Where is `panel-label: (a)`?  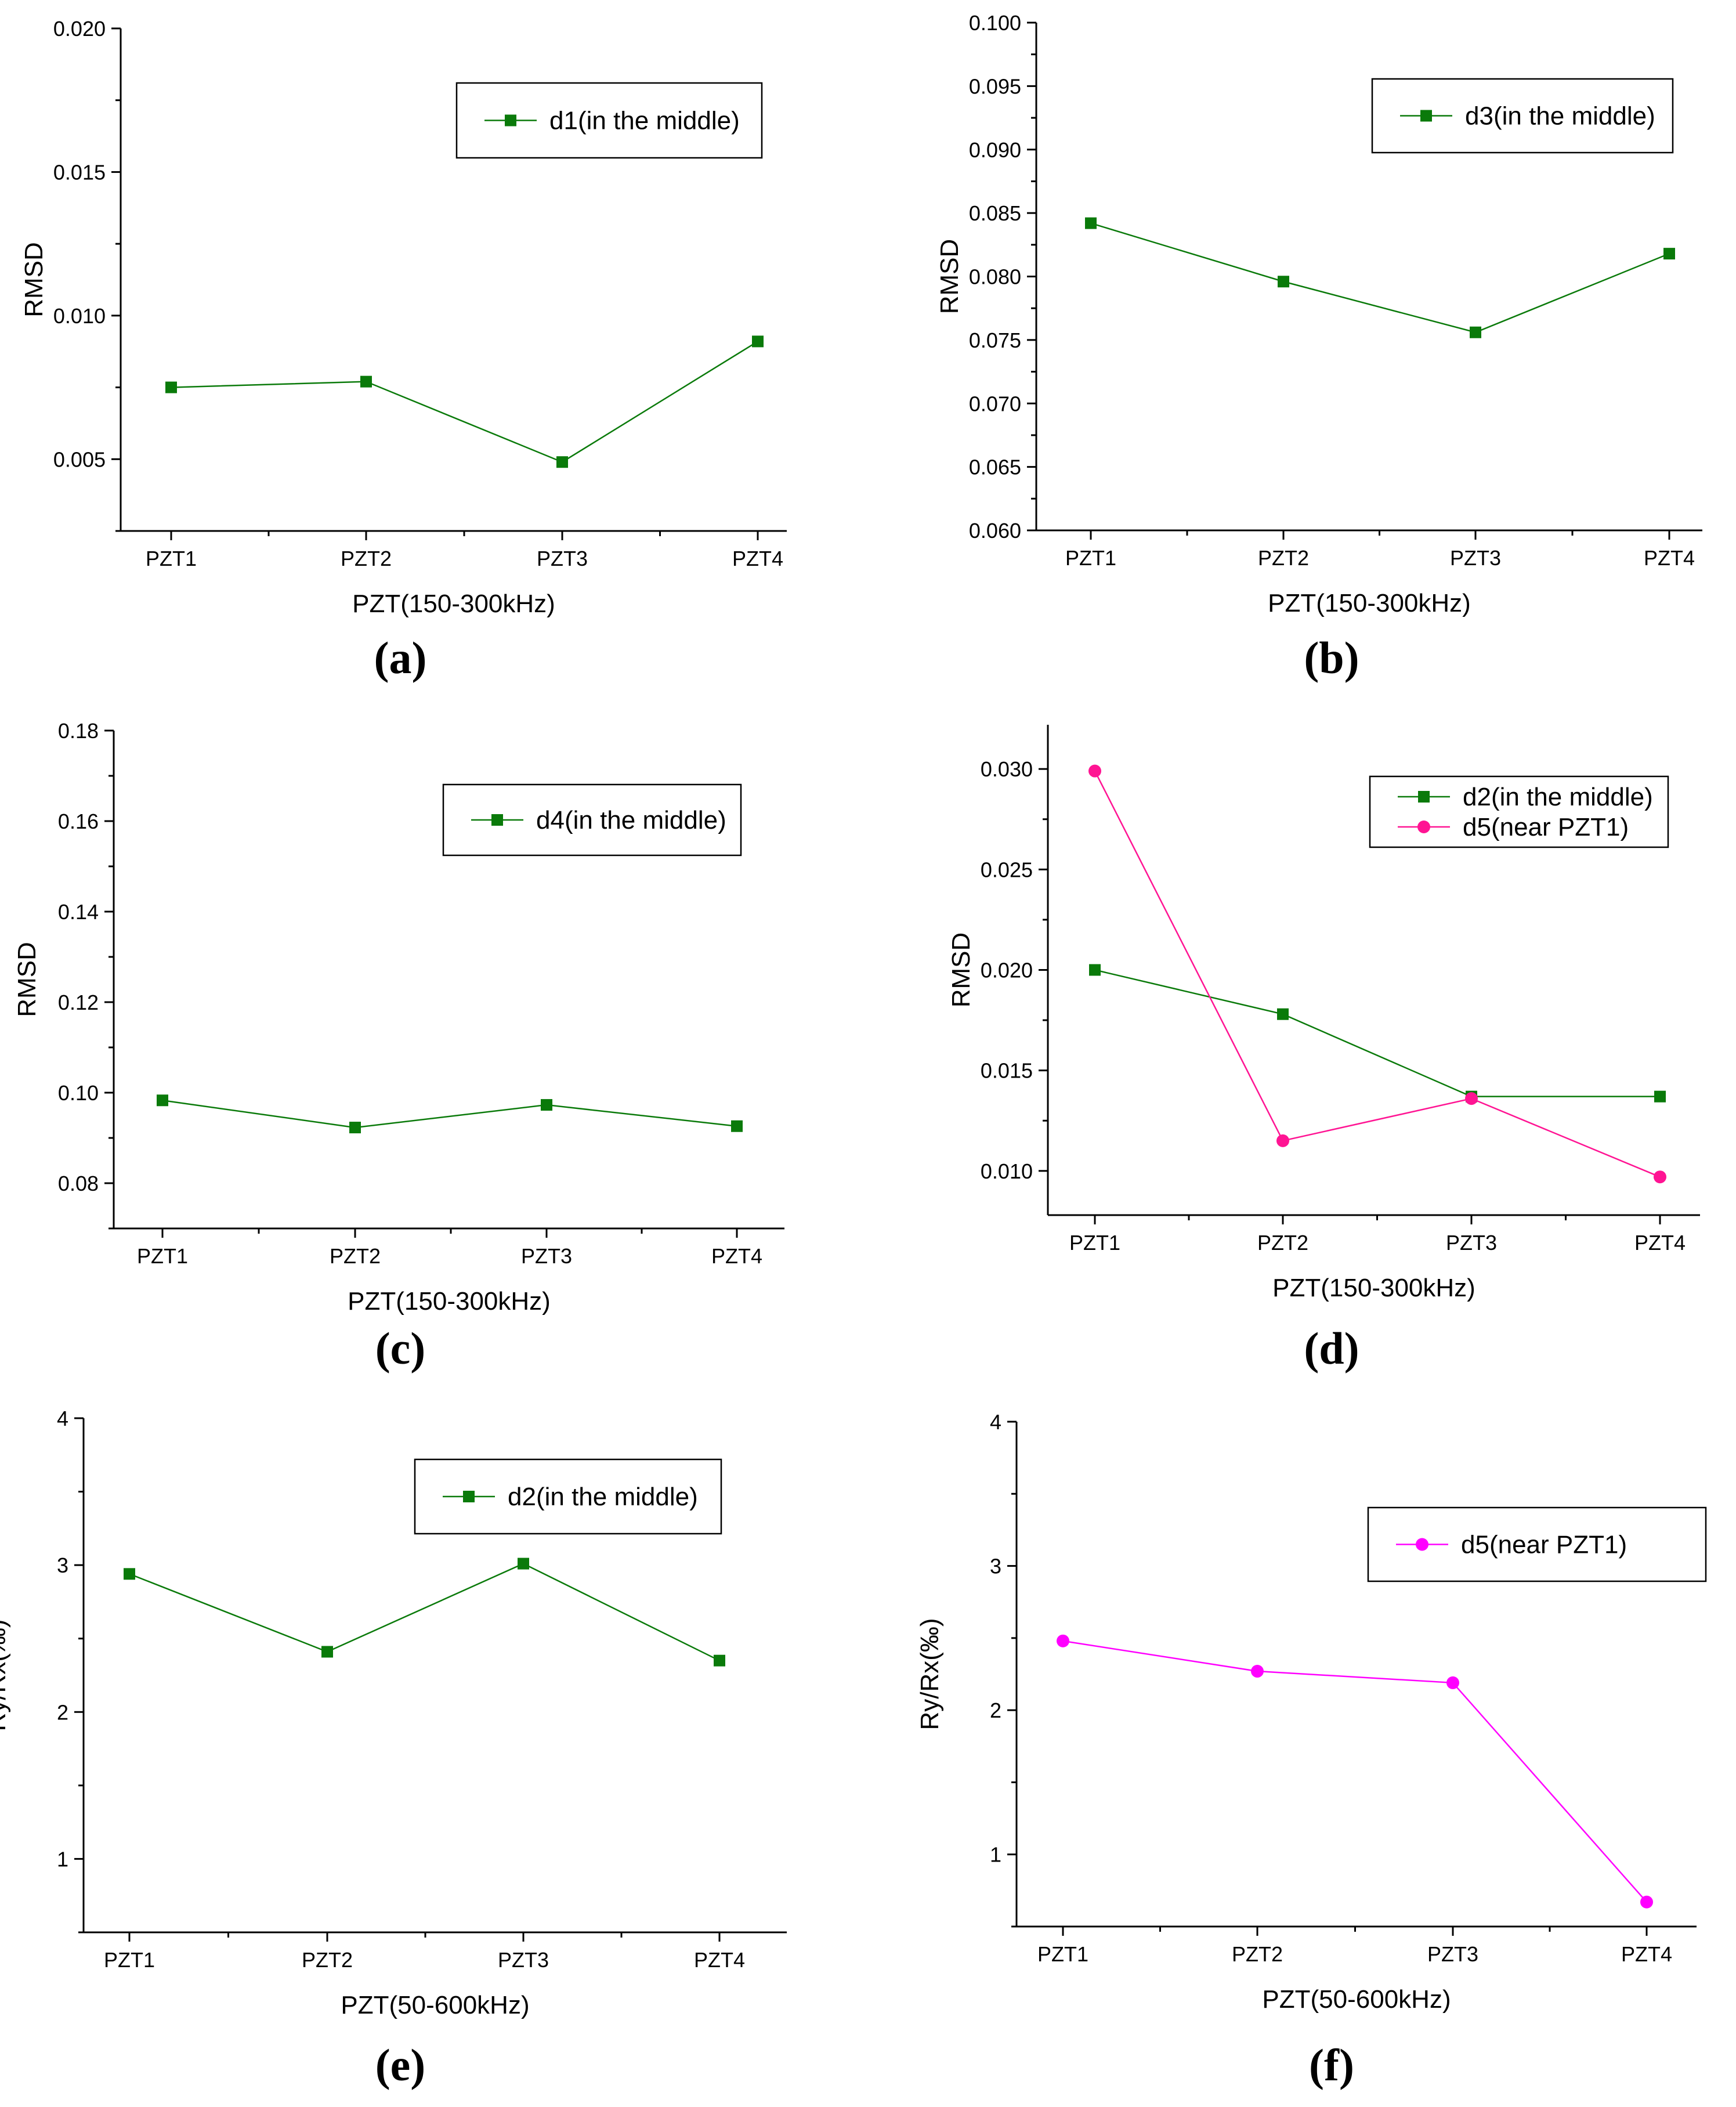 panel-label: (a) is located at coordinates (400, 658).